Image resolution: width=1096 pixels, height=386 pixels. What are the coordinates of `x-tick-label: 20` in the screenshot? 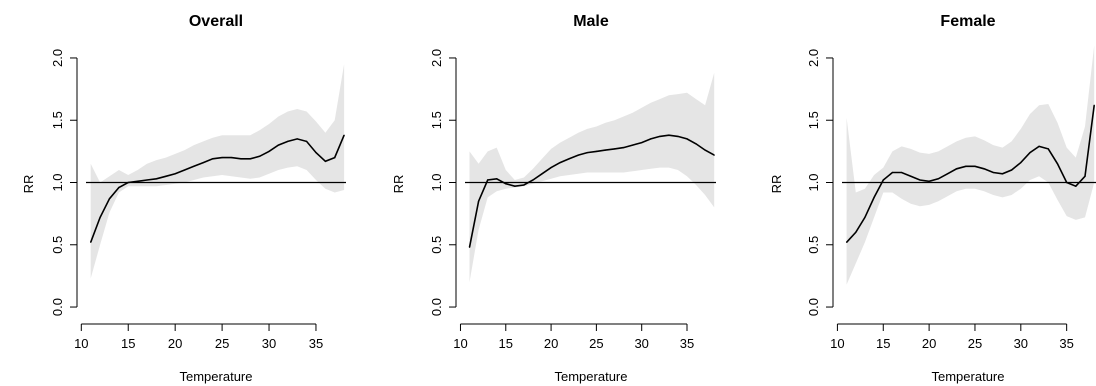 It's located at (175, 343).